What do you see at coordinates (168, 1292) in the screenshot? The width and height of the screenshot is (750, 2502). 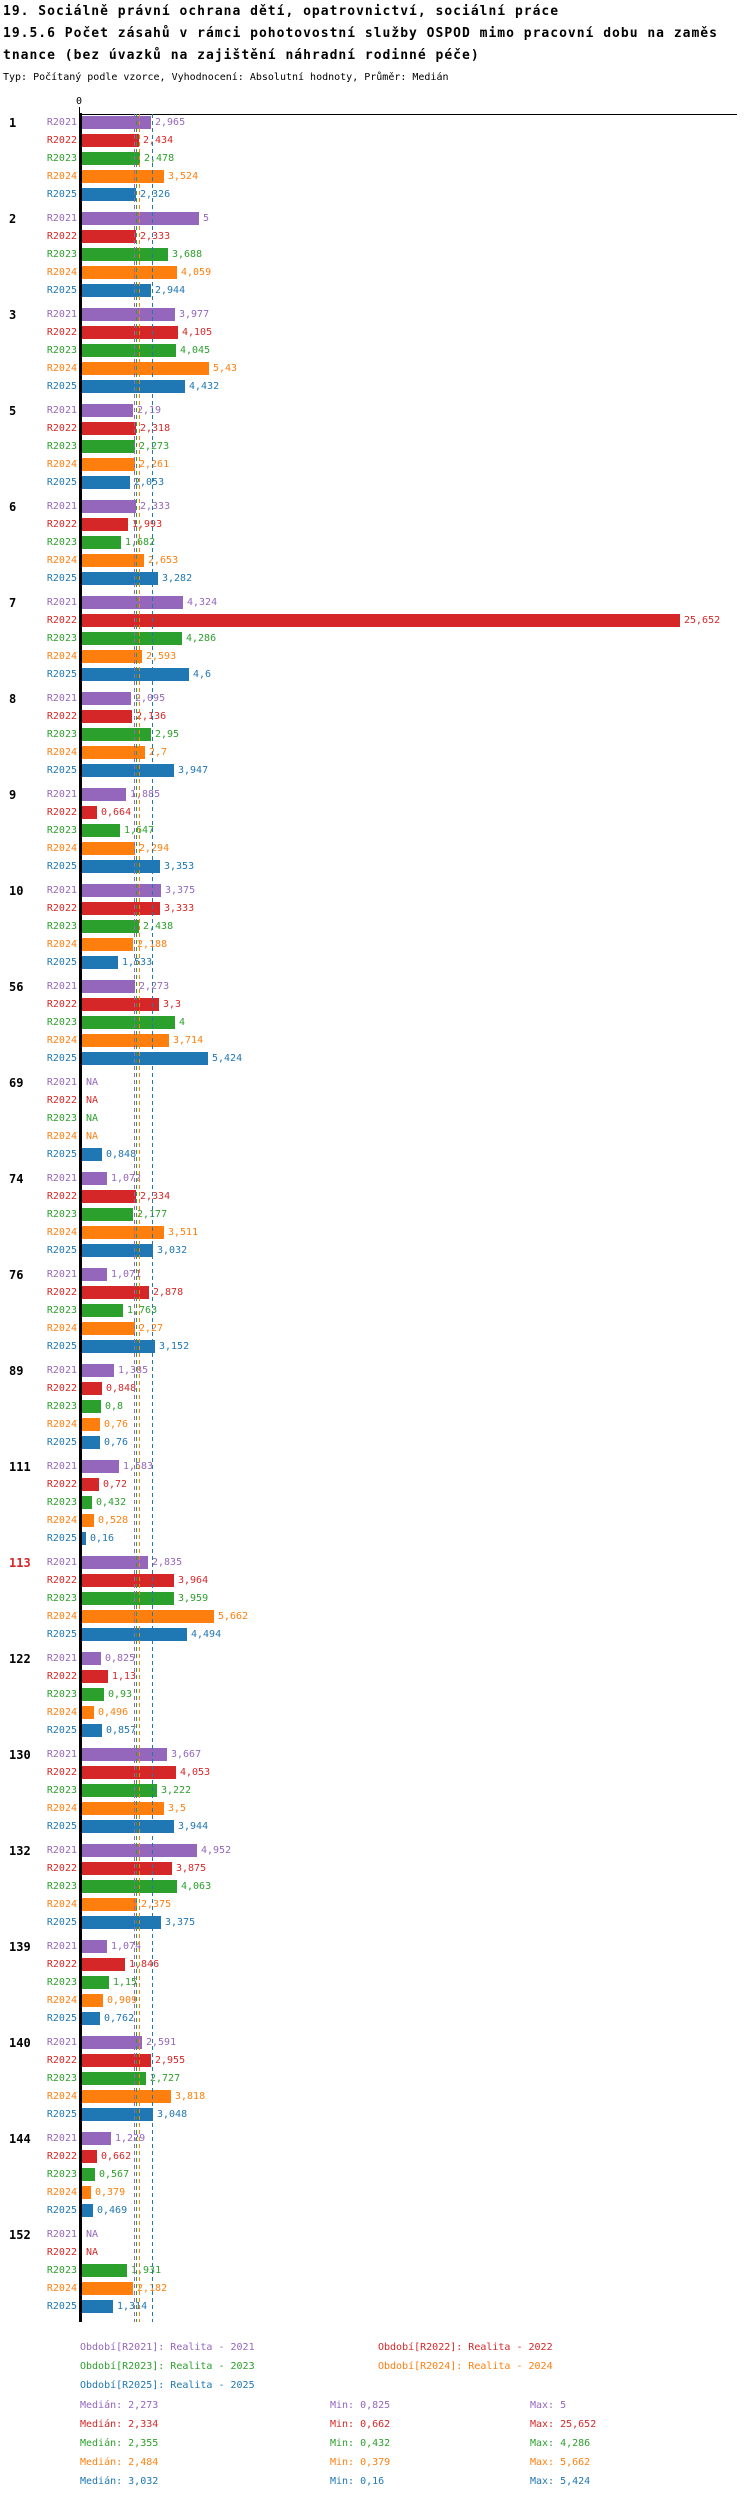 I see `bar-value-label: 2,878` at bounding box center [168, 1292].